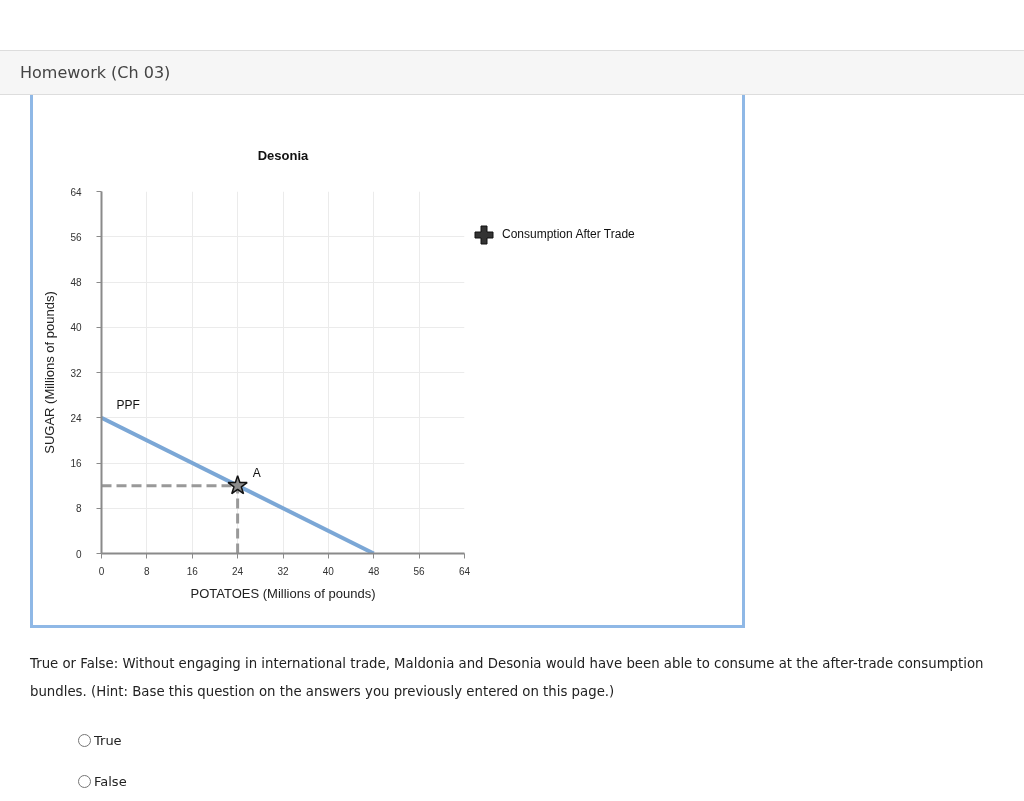 This screenshot has height=801, width=1024. What do you see at coordinates (78, 554) in the screenshot?
I see `y-tick-label: 0` at bounding box center [78, 554].